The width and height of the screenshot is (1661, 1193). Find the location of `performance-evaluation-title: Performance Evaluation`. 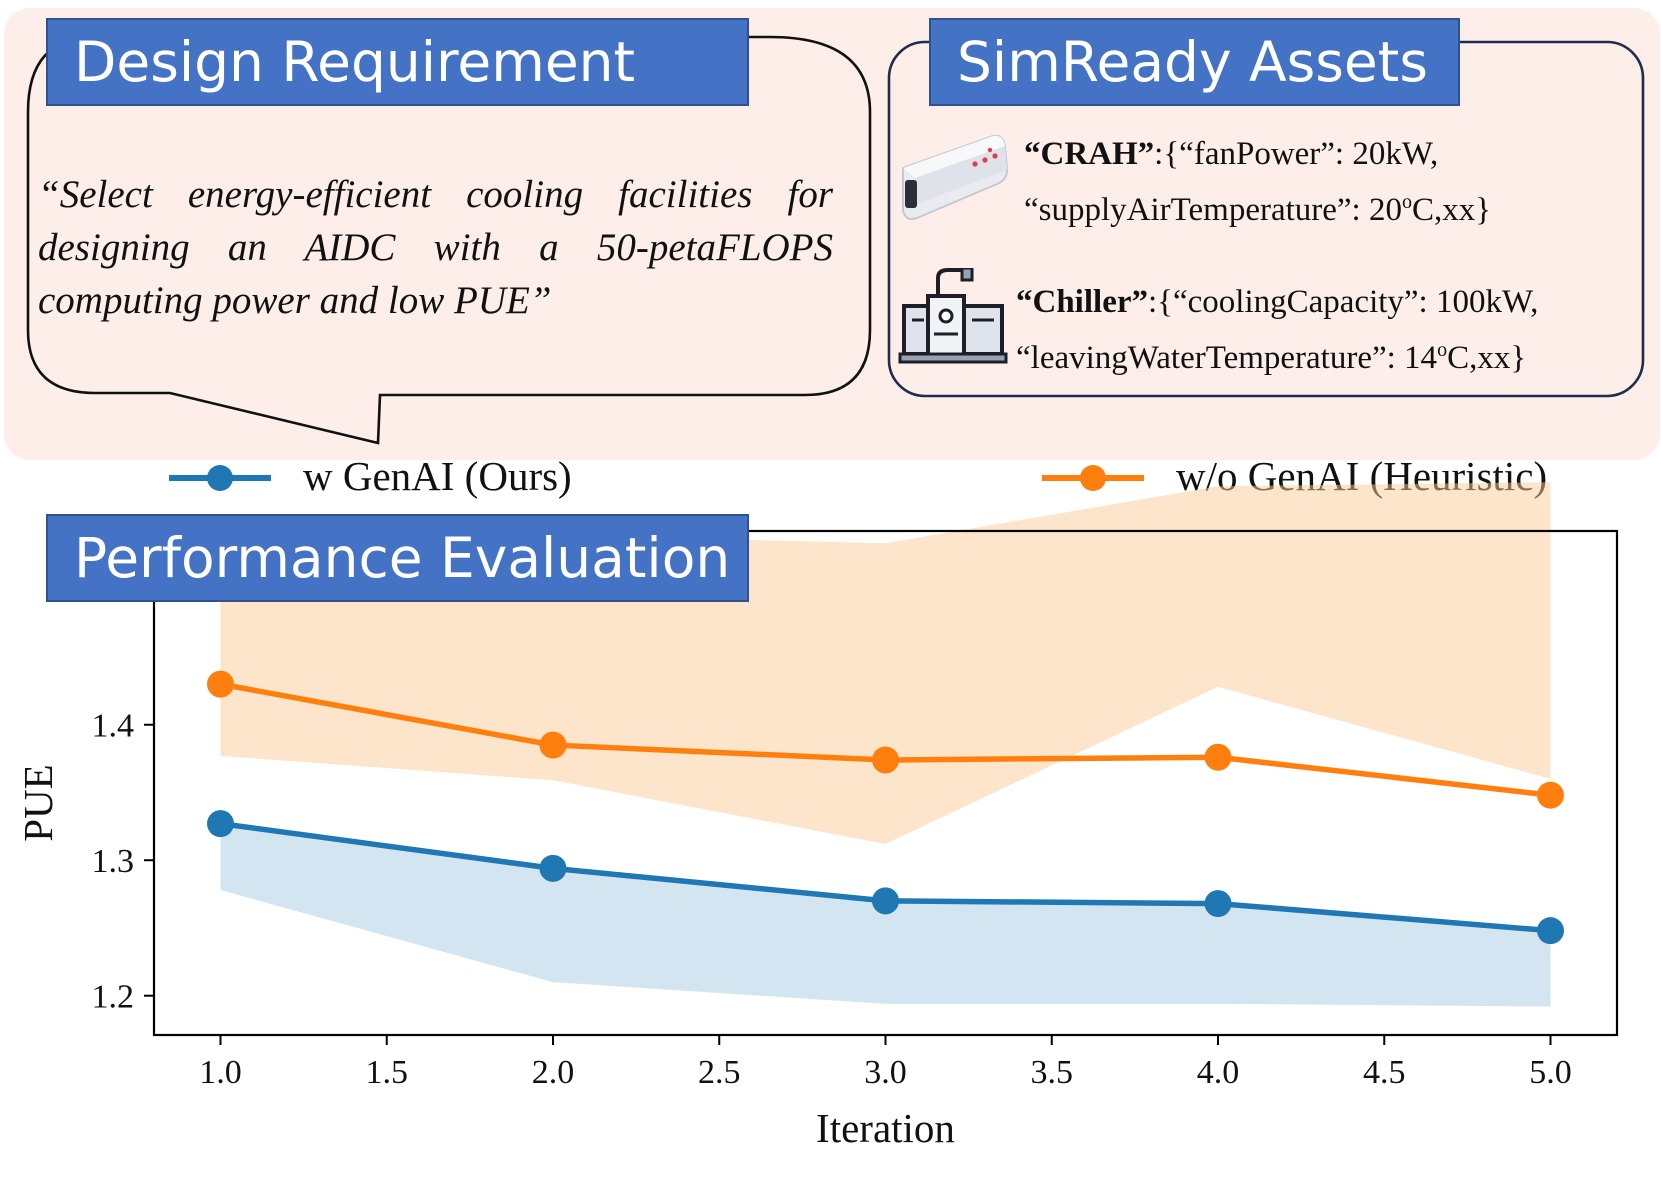

performance-evaluation-title: Performance Evaluation is located at coordinates (397, 558).